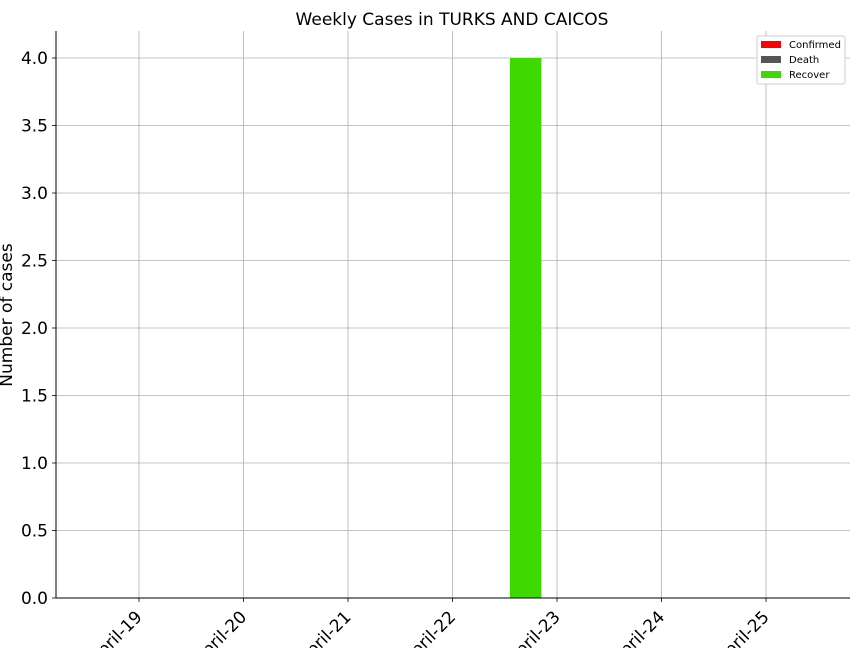  What do you see at coordinates (34, 599) in the screenshot?
I see `y-tick-label: 0.0` at bounding box center [34, 599].